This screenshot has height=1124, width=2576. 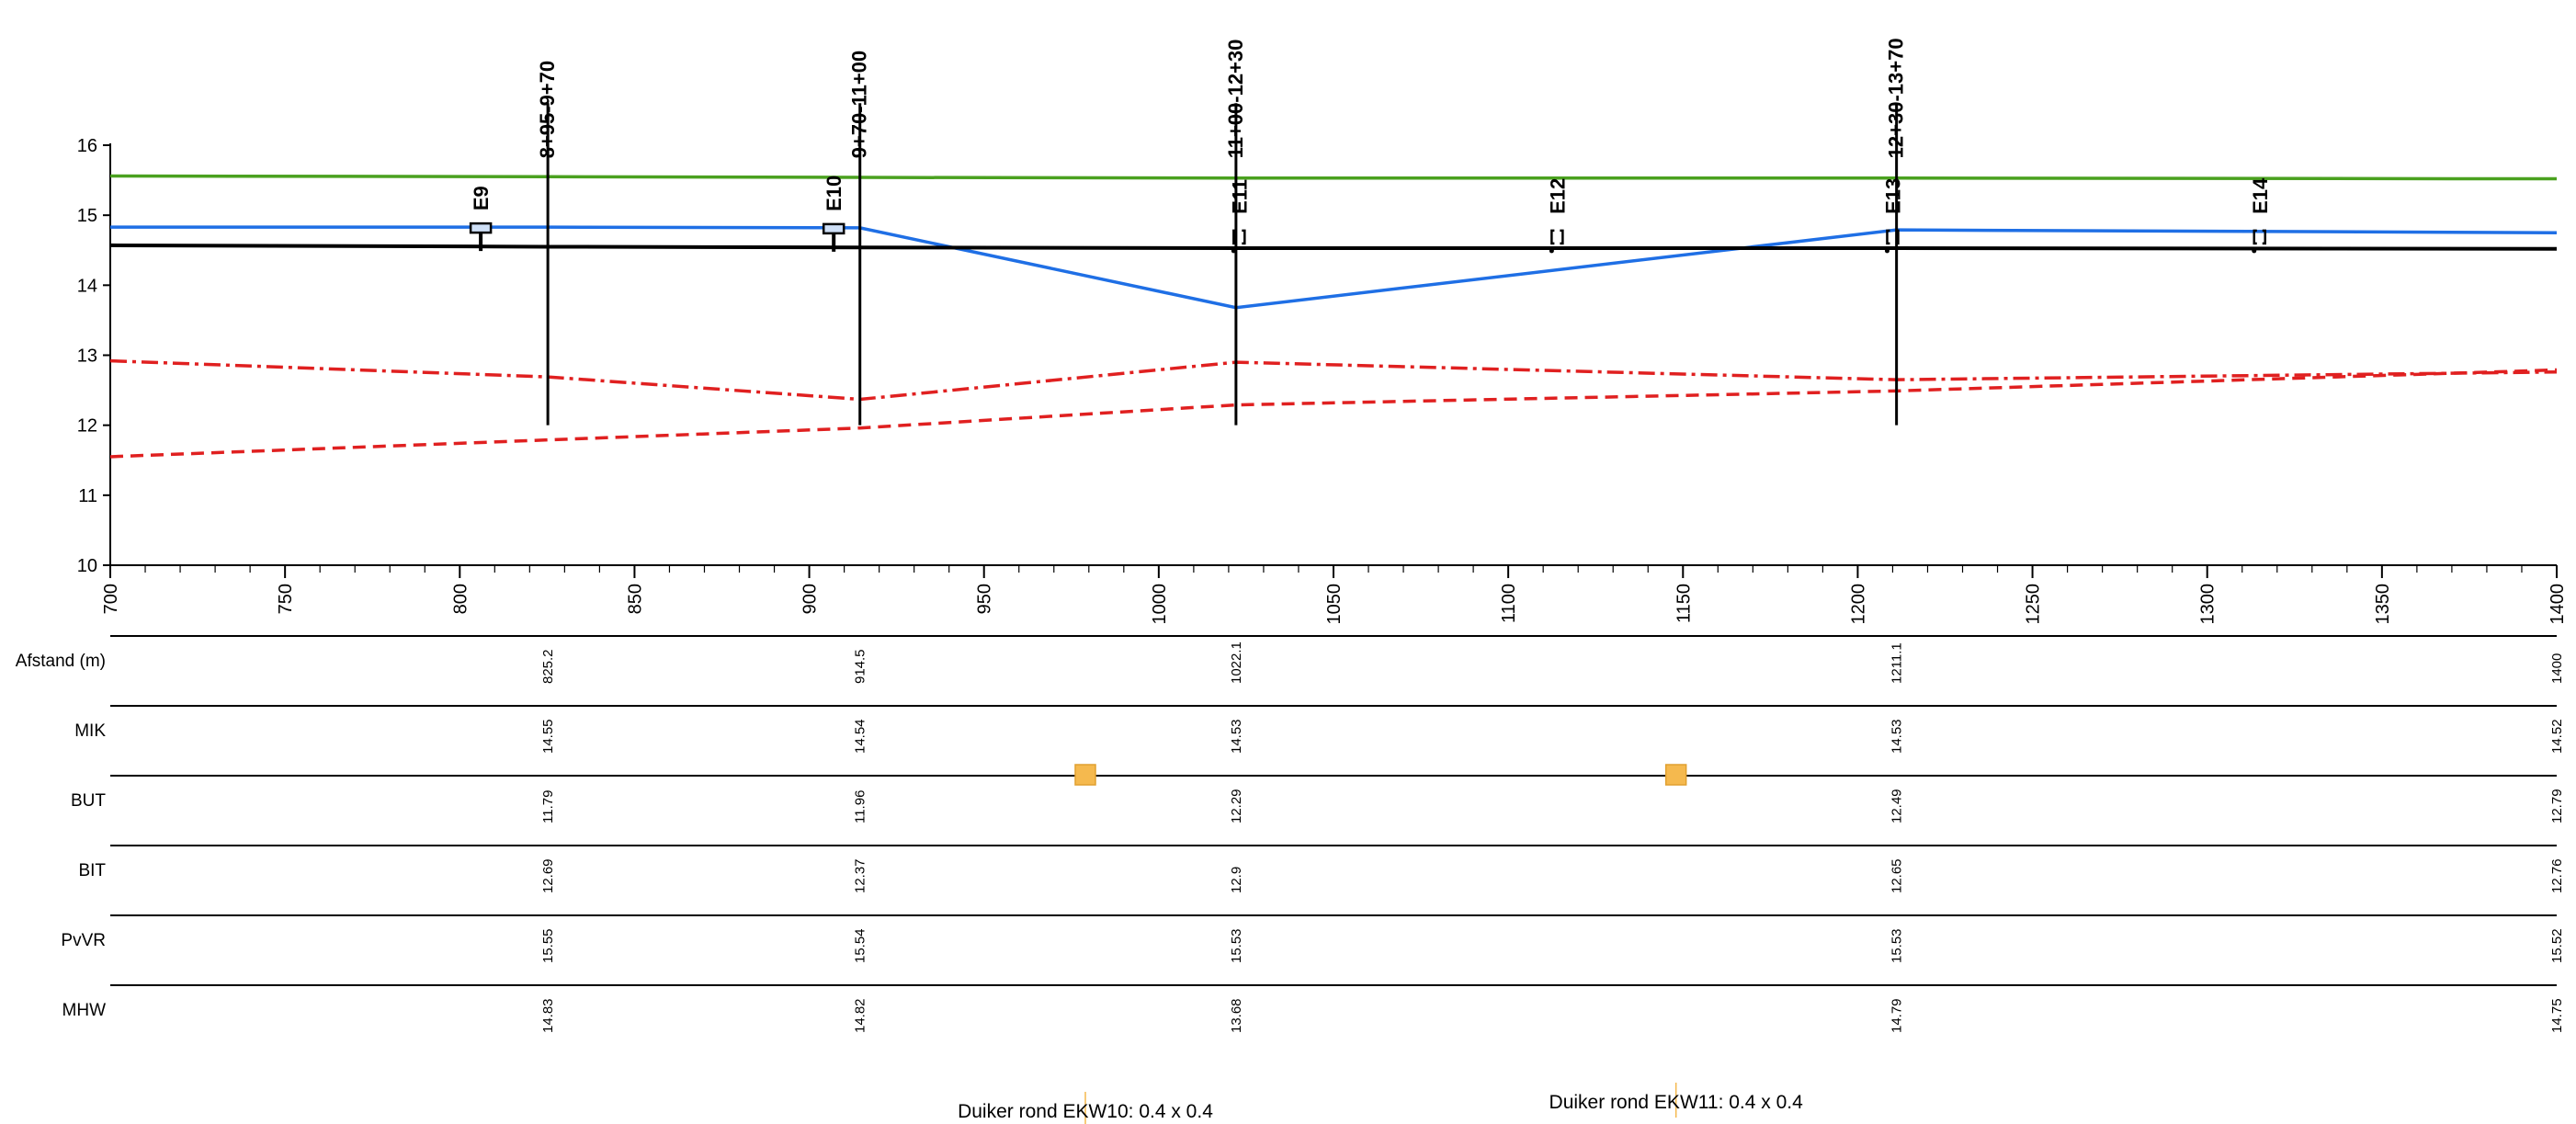 What do you see at coordinates (88, 801) in the screenshot?
I see `table-row-label: BUT` at bounding box center [88, 801].